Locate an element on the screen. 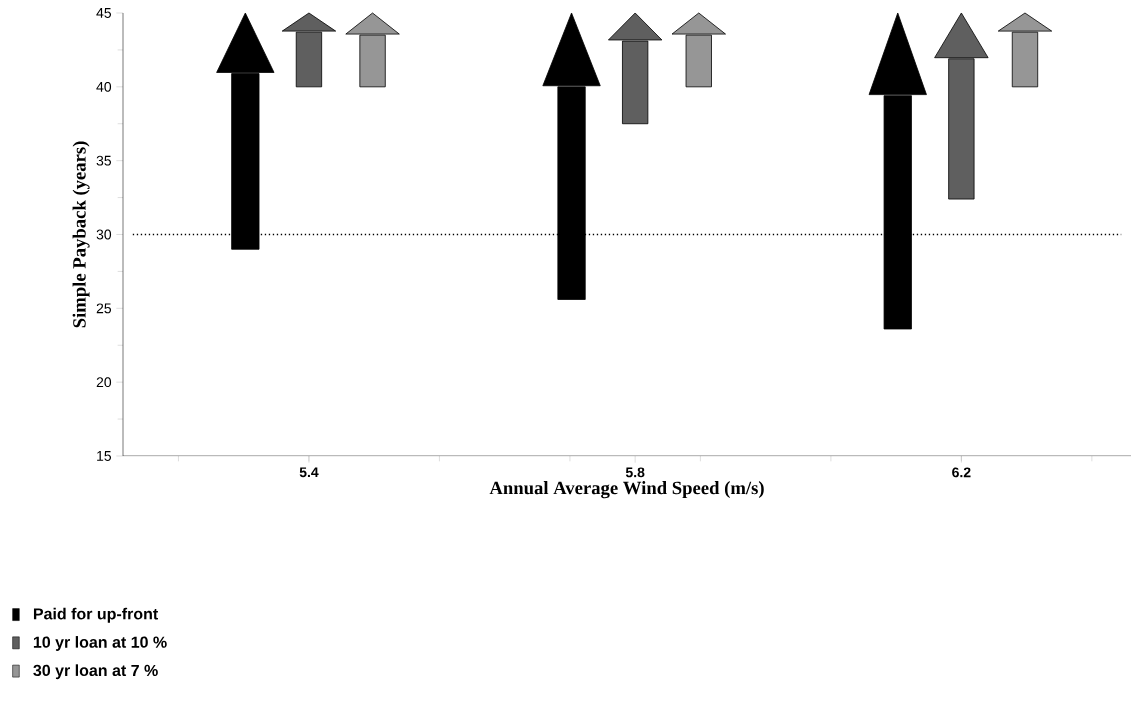 This screenshot has height=727, width=1131. y-tick-label: 30 is located at coordinates (104, 234).